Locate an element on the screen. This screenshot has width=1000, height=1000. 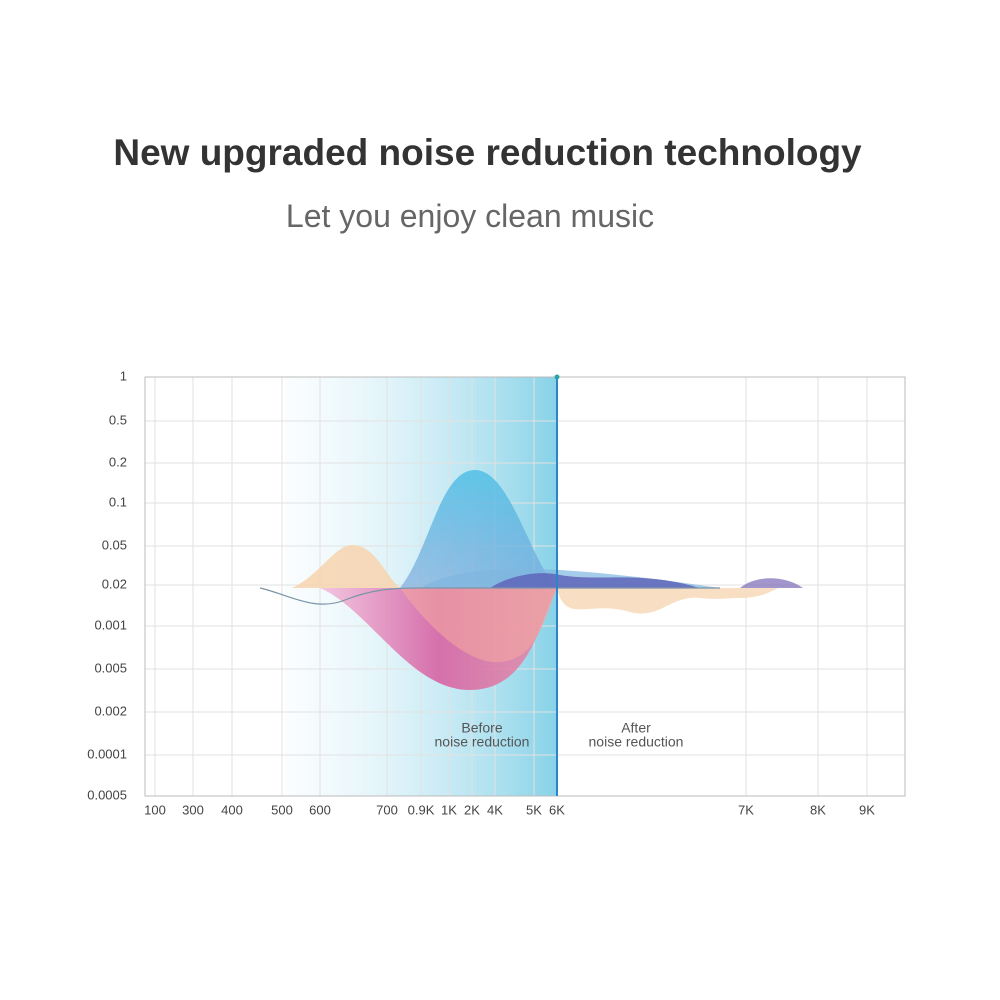
y-label: 1 is located at coordinates (123, 375).